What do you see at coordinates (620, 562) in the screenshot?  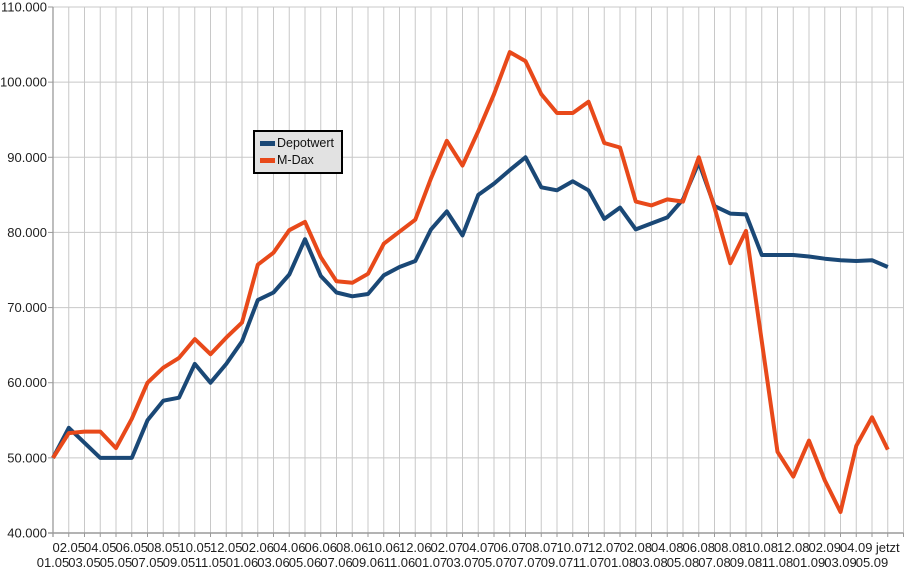 I see `x-tick-label: 01.08` at bounding box center [620, 562].